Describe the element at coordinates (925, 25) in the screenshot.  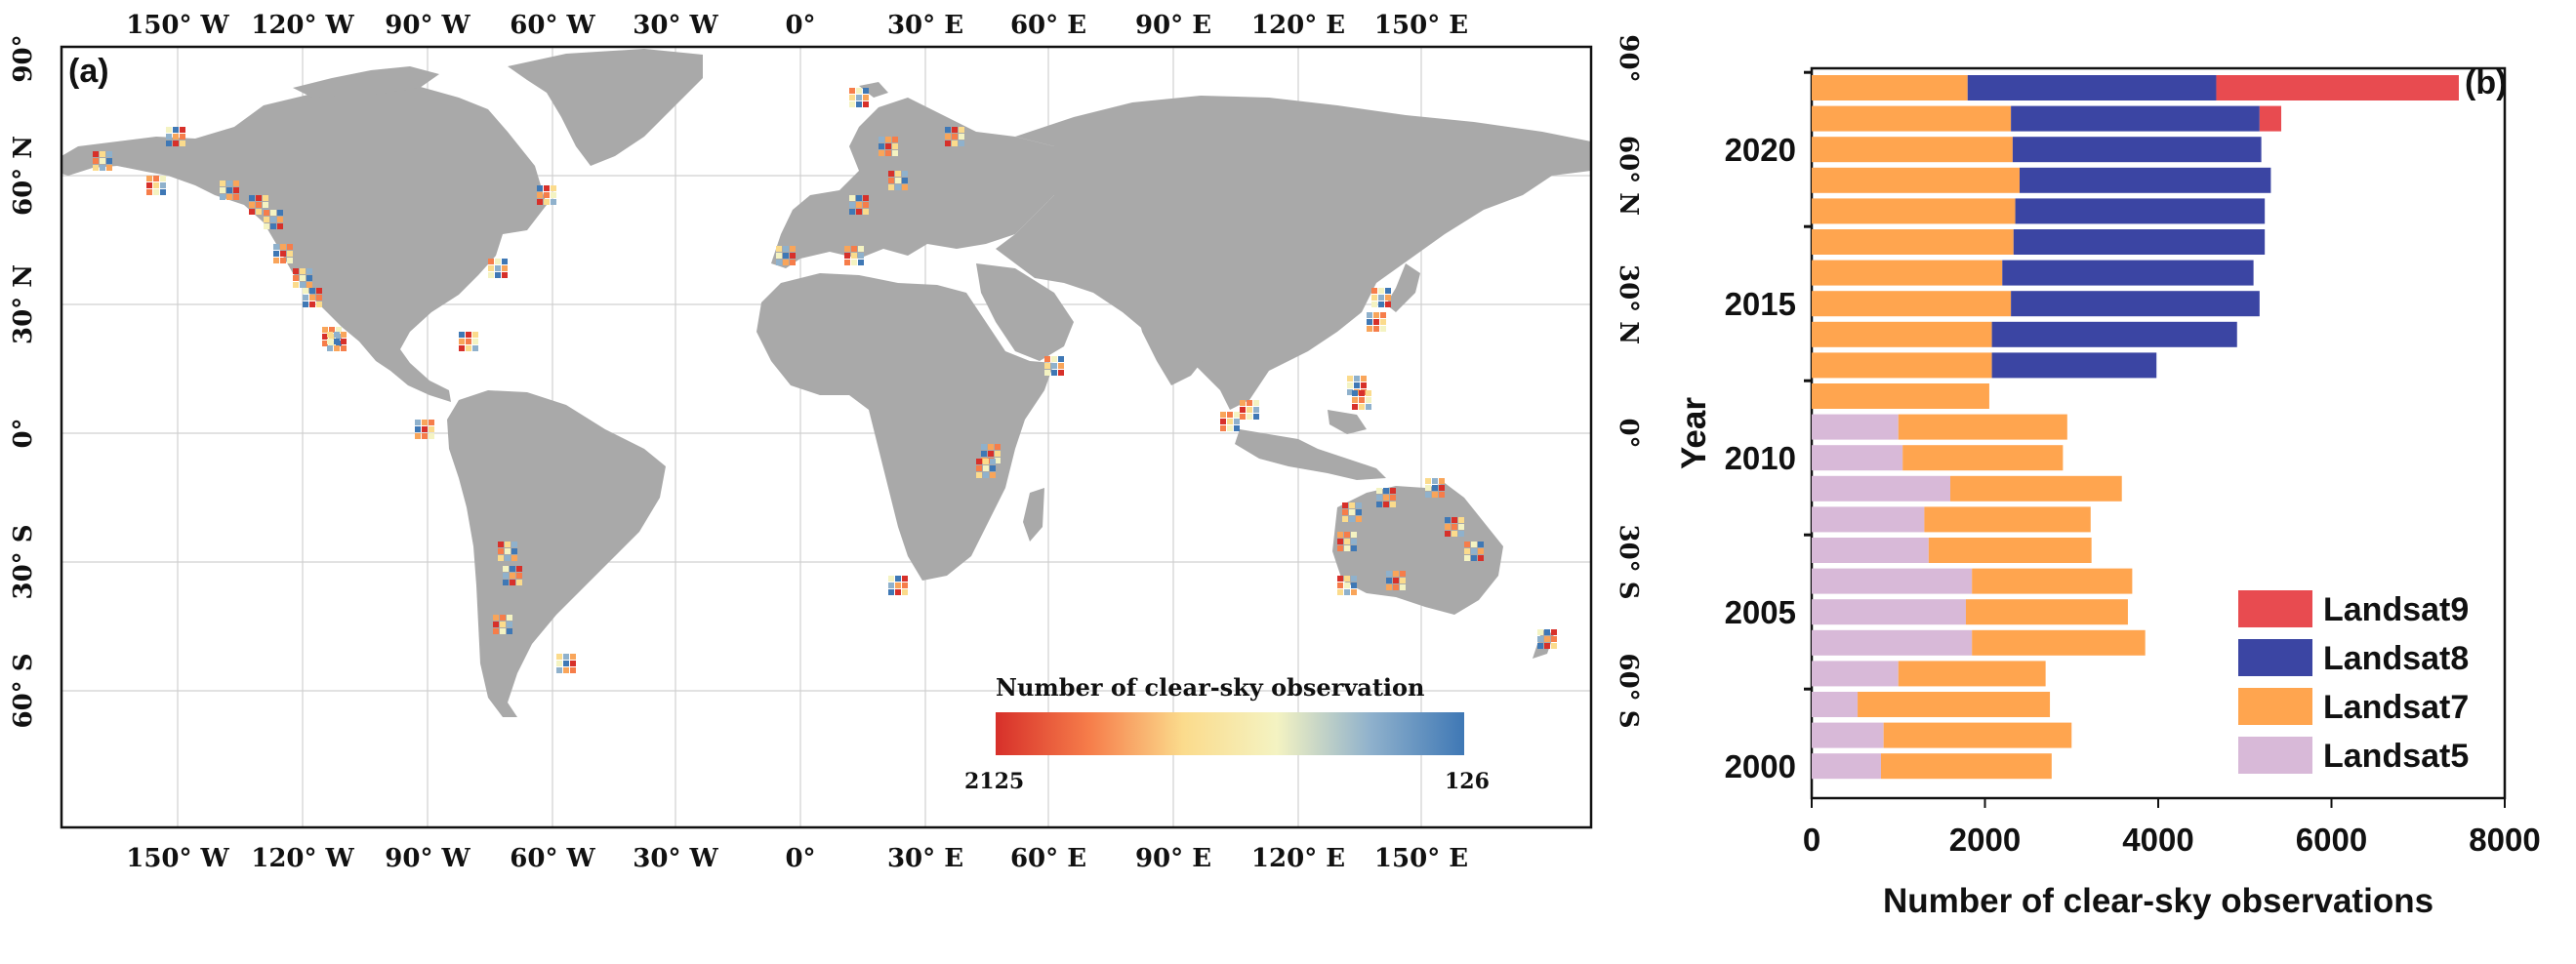
I see `lon-tick-top: 30° E` at that location.